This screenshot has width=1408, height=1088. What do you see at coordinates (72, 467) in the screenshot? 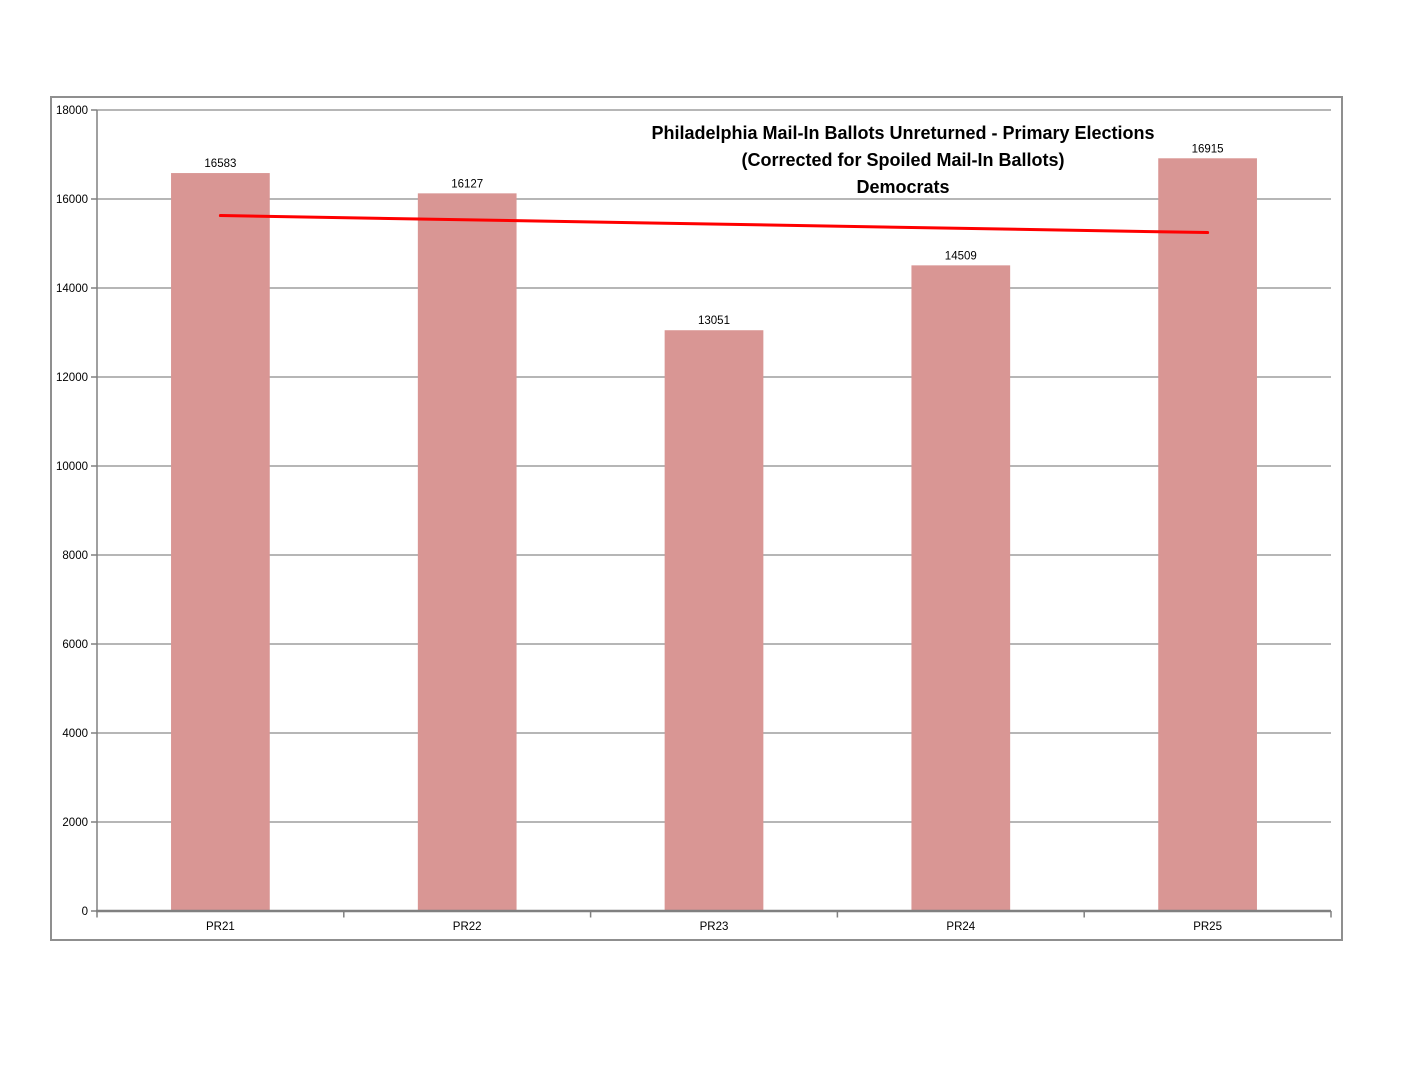
I see `y-tick-label: 10000` at bounding box center [72, 467].